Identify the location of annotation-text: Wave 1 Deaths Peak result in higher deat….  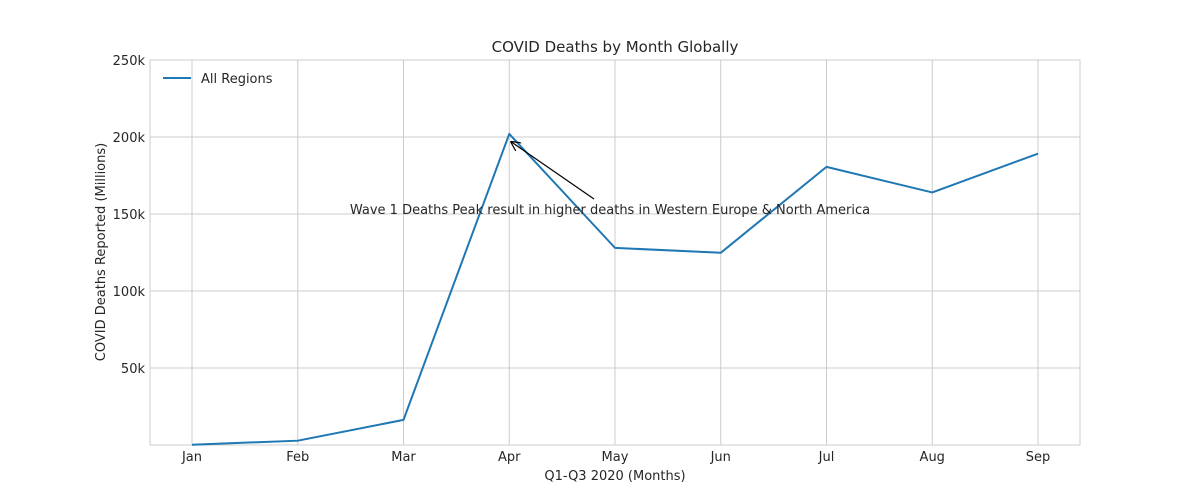
(610, 210).